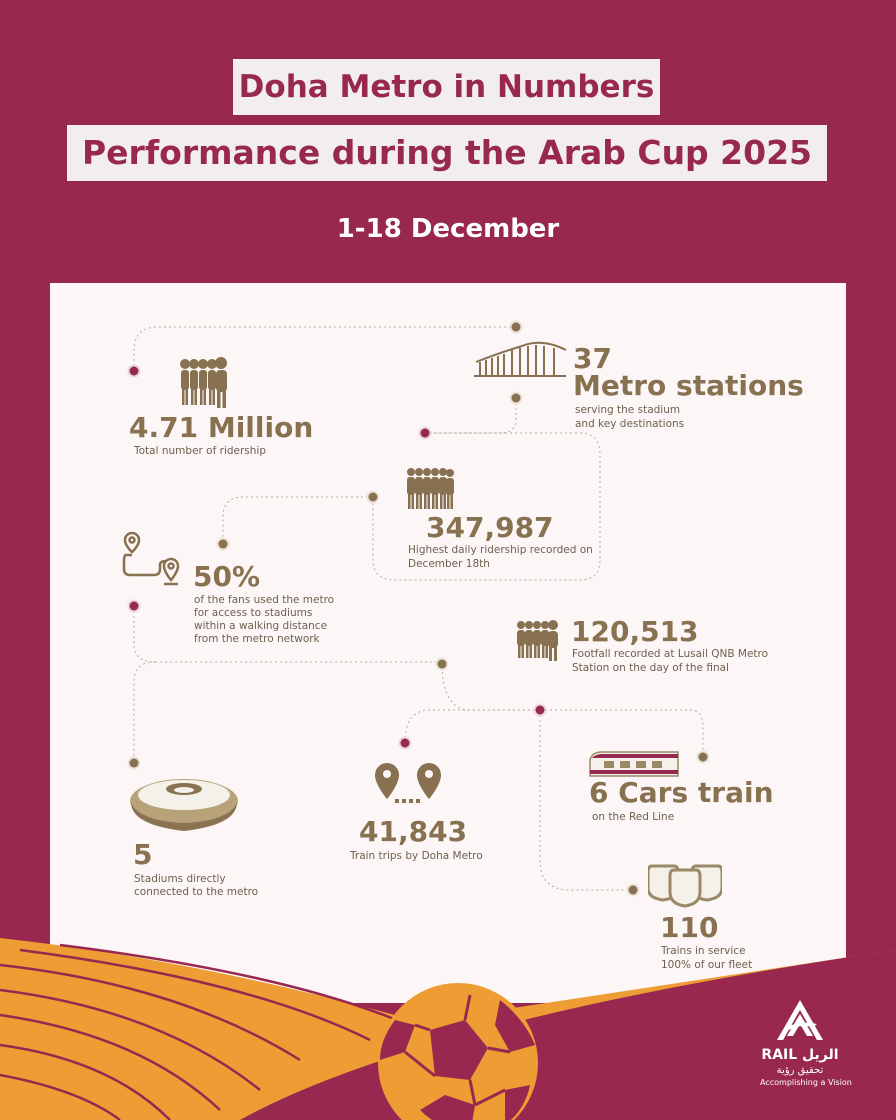 The height and width of the screenshot is (1120, 896). I want to click on route-pin-icon, so click(151, 558).